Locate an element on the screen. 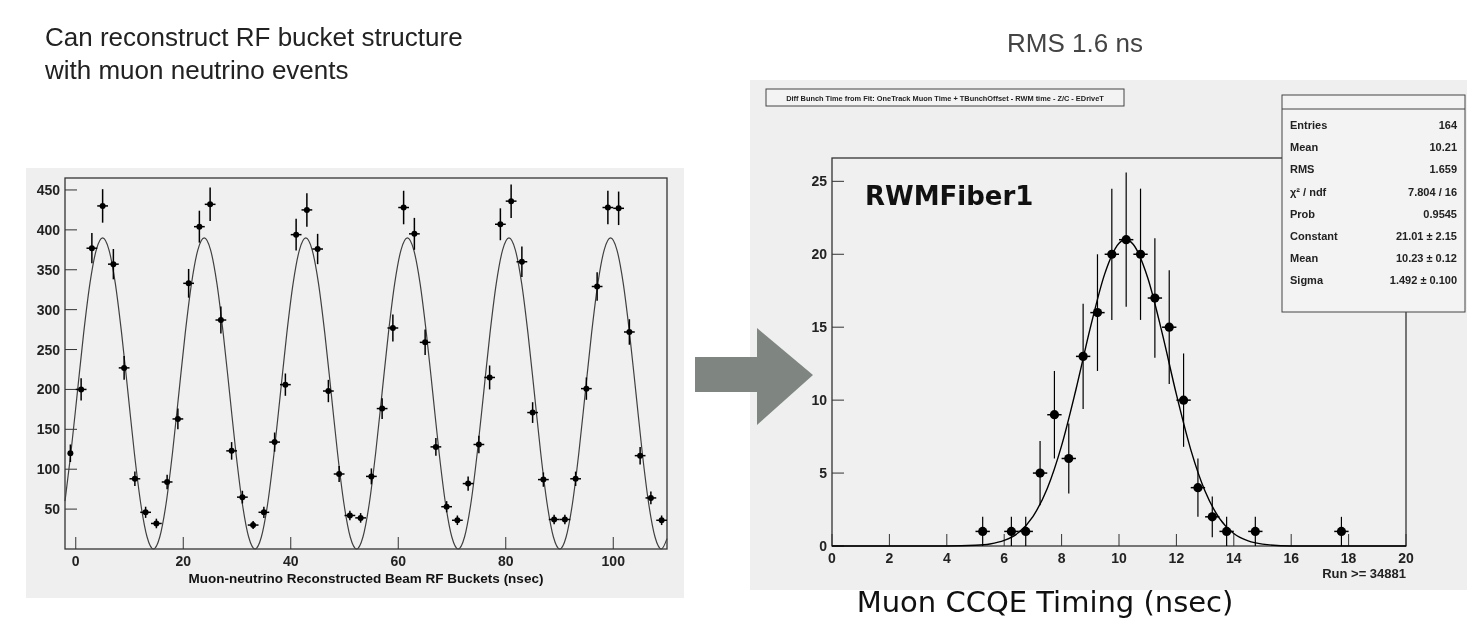  text: Run >= 34881 is located at coordinates (1364, 573).